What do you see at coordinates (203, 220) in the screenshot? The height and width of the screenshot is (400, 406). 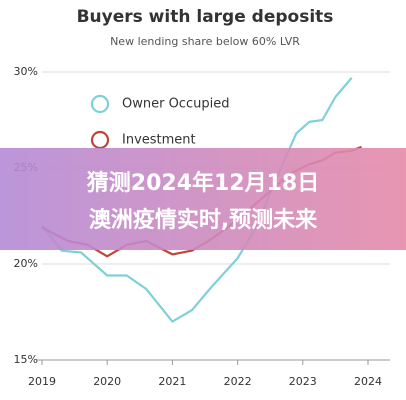 I see `overlay-text: 澳洲疫情实时,预测未来` at bounding box center [203, 220].